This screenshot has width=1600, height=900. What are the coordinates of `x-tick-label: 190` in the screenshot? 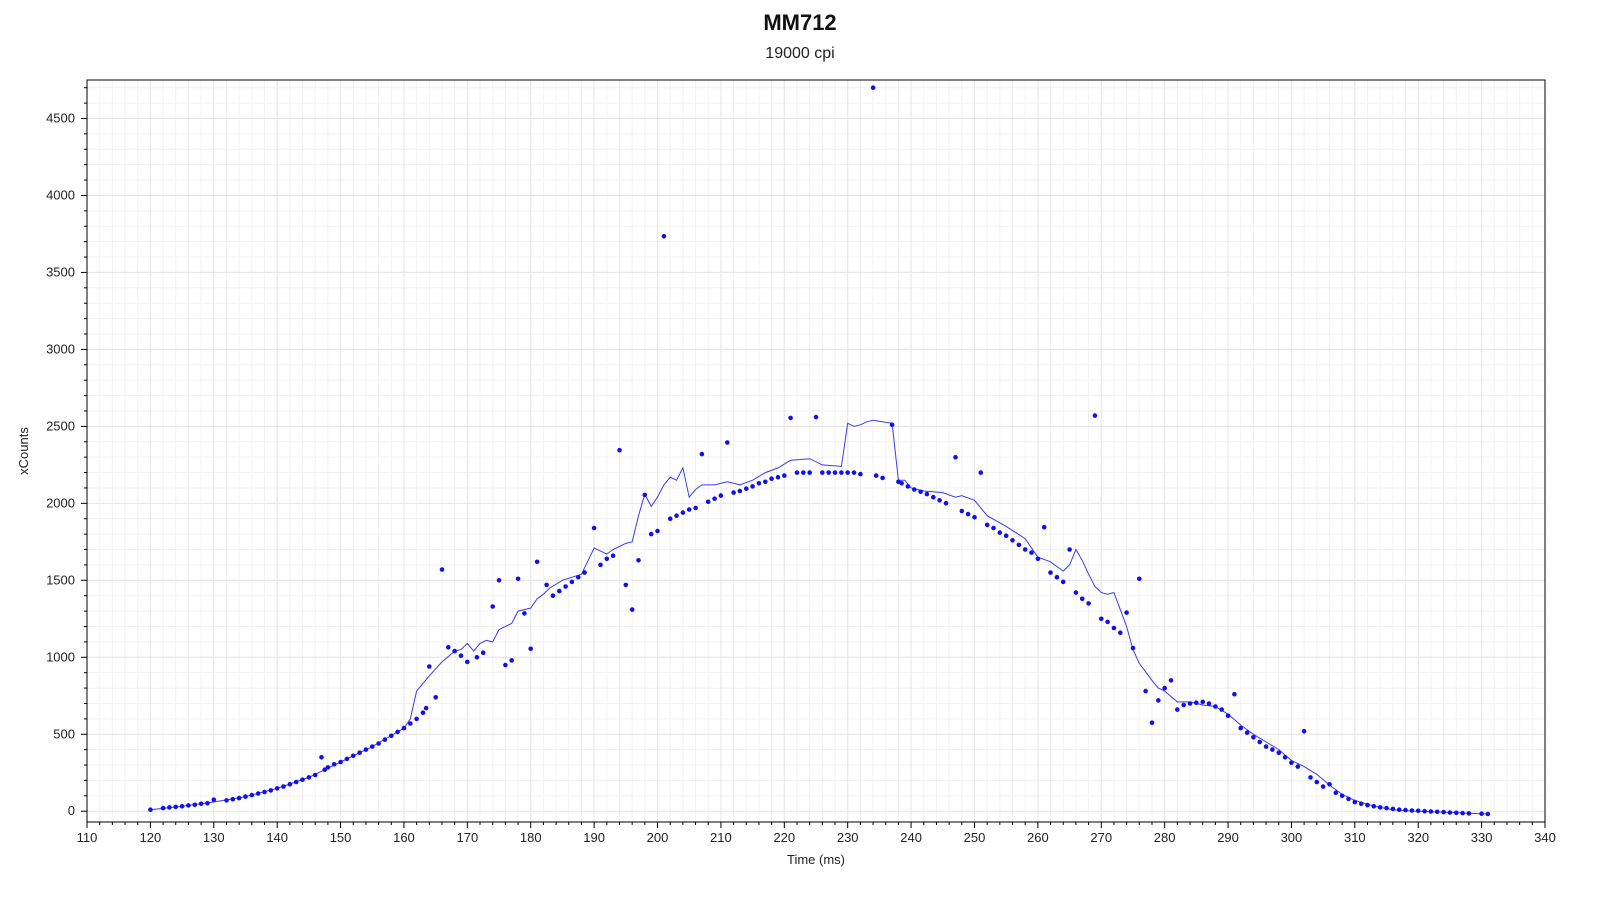 It's located at (594, 837).